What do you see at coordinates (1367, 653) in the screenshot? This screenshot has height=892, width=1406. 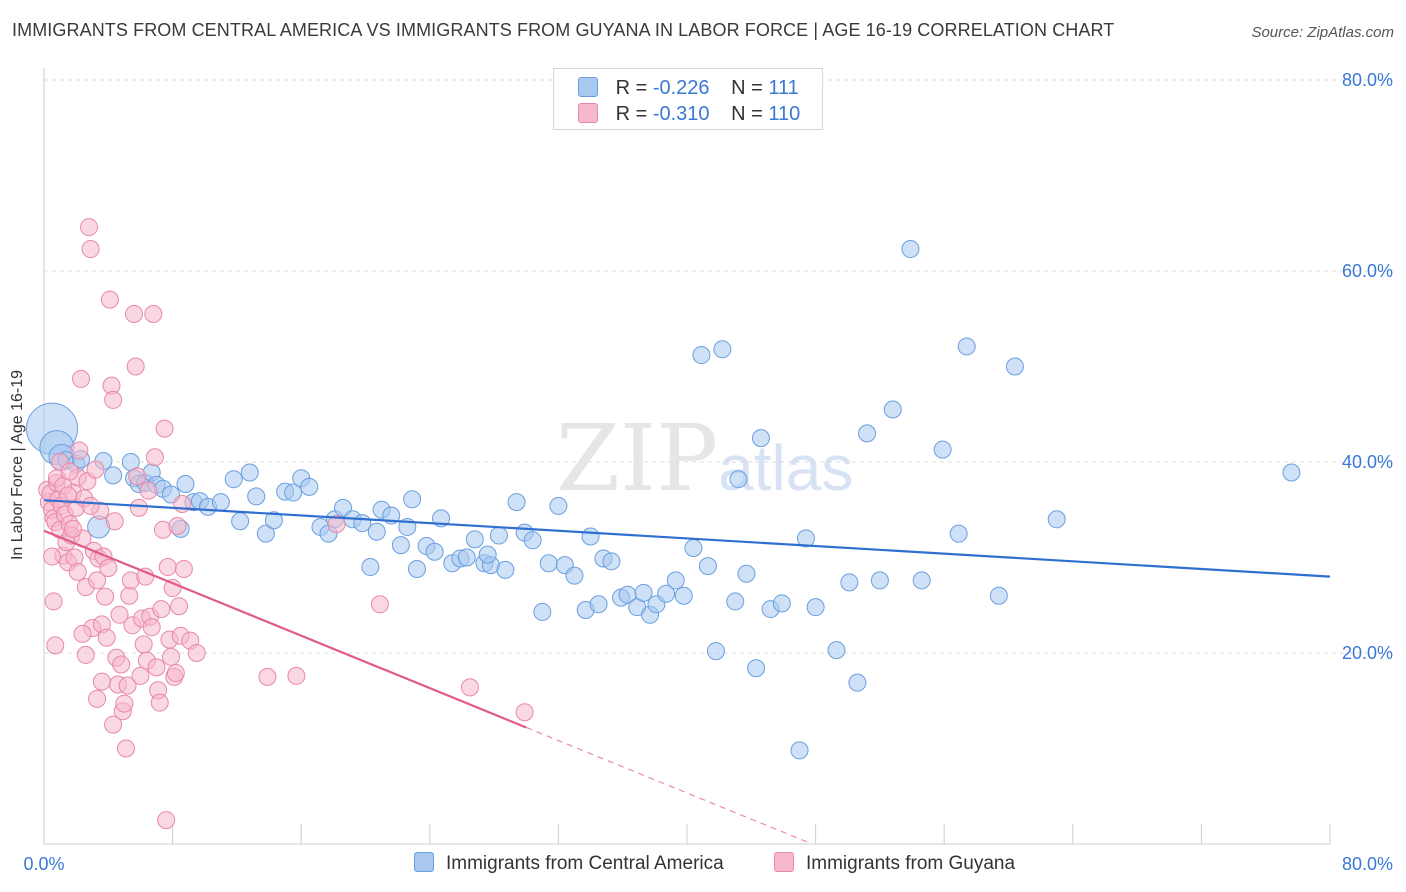 I see `y-tick-label: 20.0%` at bounding box center [1367, 653].